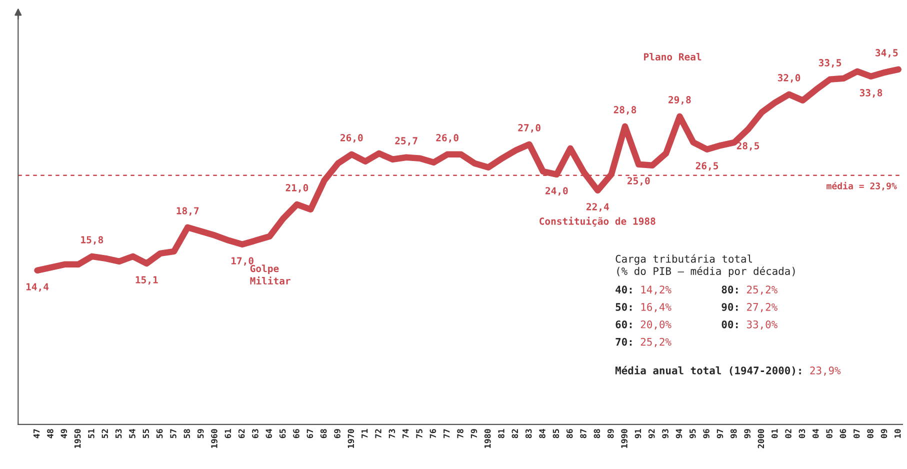  I want to click on annotation: 60: 20,0%, so click(644, 325).